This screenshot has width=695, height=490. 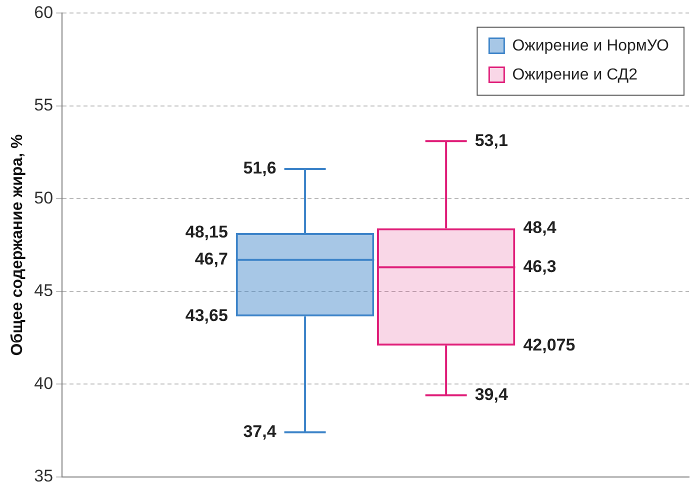 What do you see at coordinates (539, 227) in the screenshot?
I see `text: 48,4` at bounding box center [539, 227].